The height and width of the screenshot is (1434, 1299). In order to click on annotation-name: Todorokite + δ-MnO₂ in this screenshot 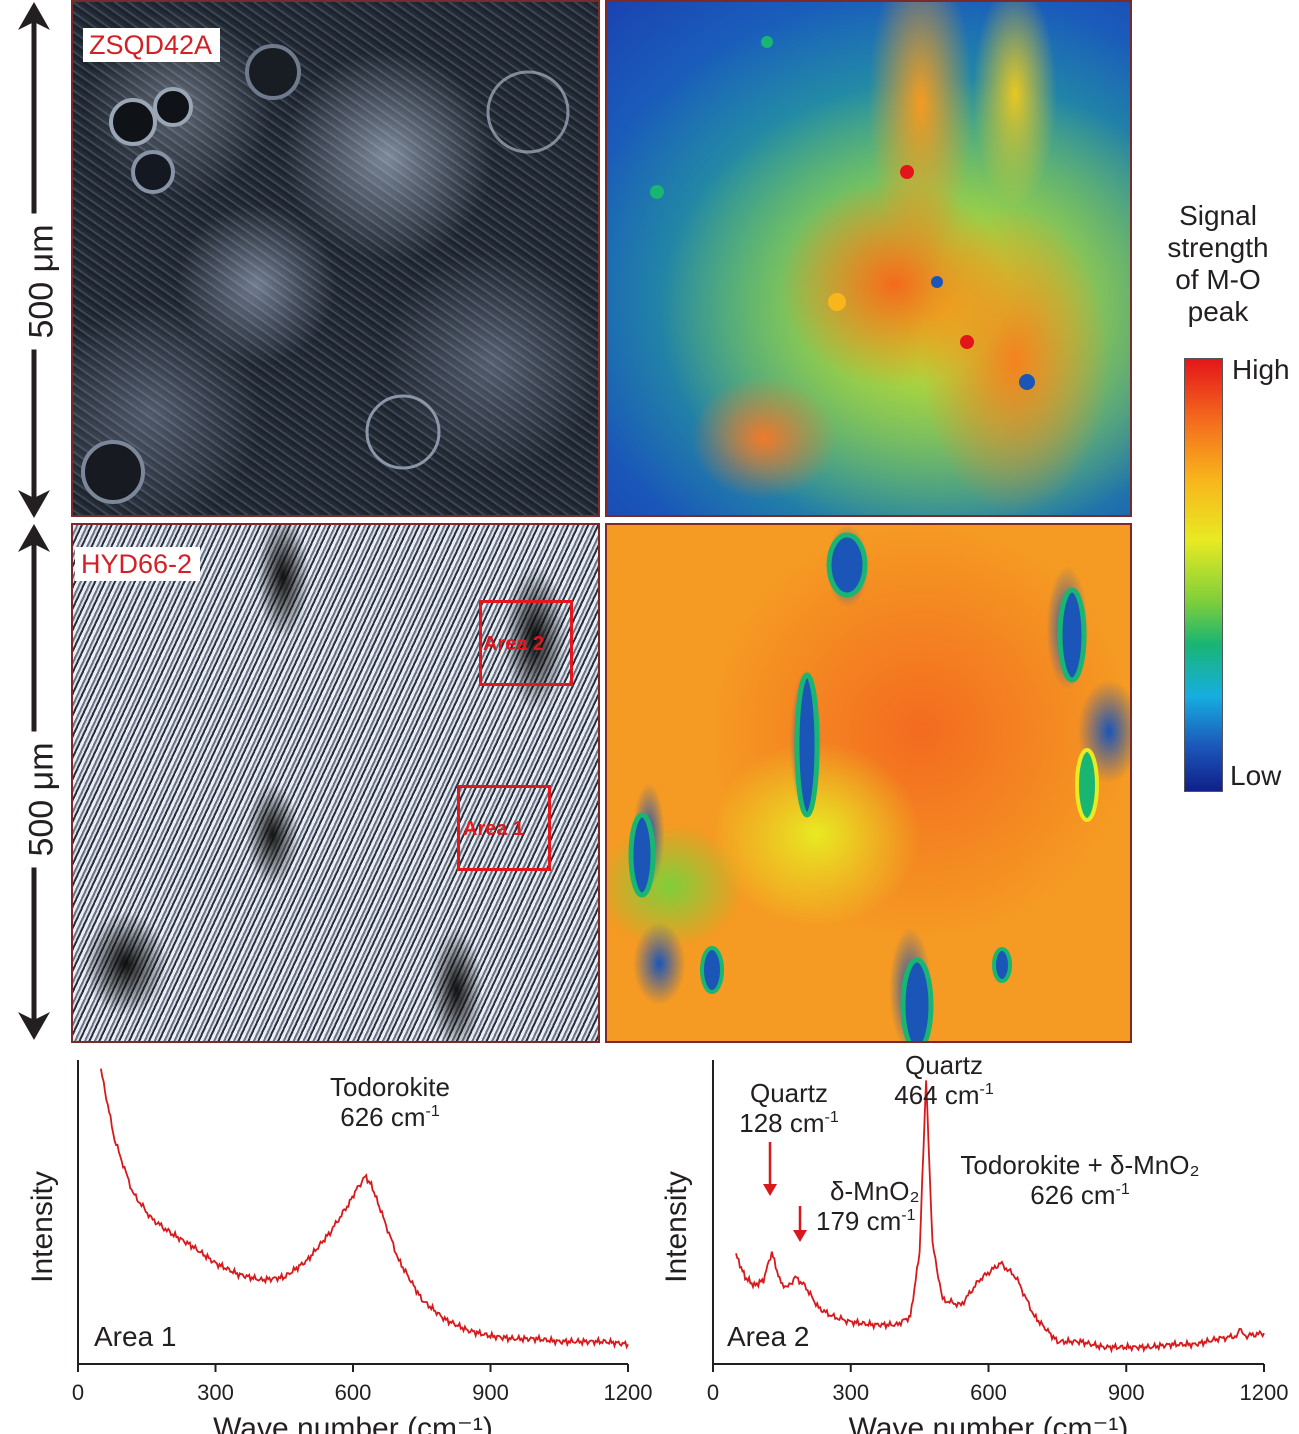, I will do `click(1079, 1165)`.